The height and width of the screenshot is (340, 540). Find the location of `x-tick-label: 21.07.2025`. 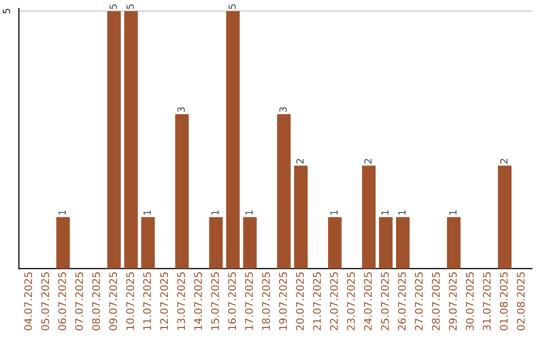

x-tick-label: 21.07.2025 is located at coordinates (317, 301).